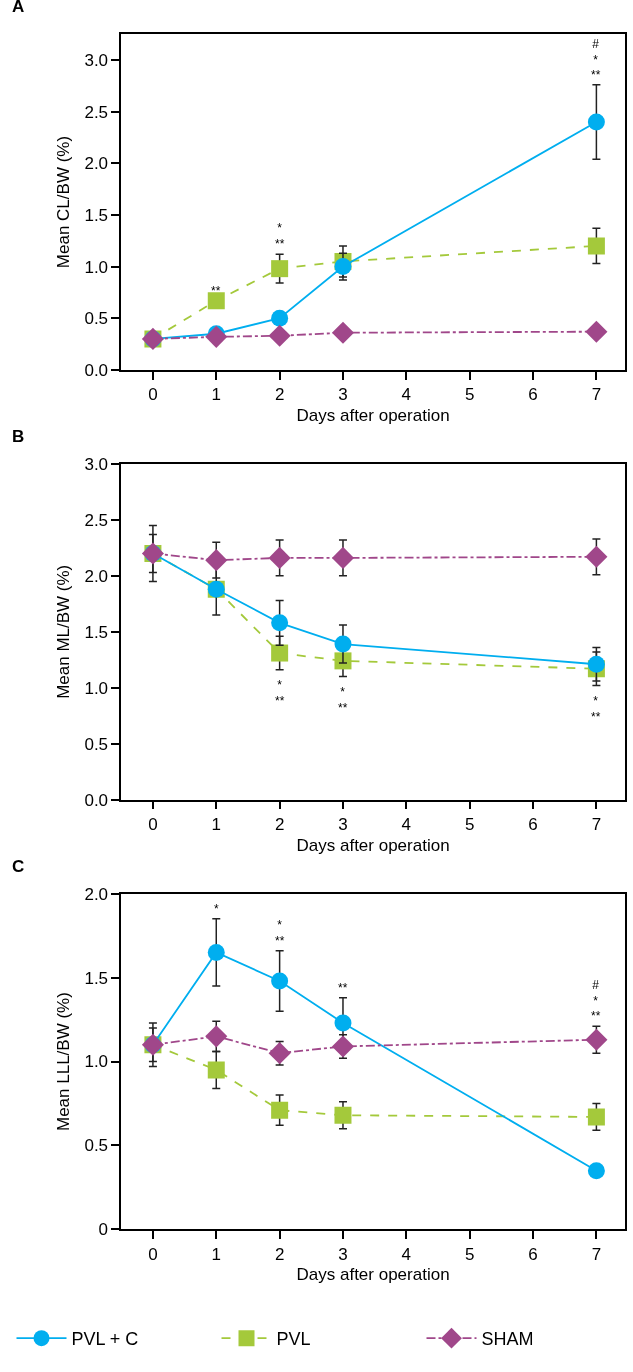 This screenshot has width=633, height=1372. I want to click on y-tick-label: 0, so click(103, 1230).